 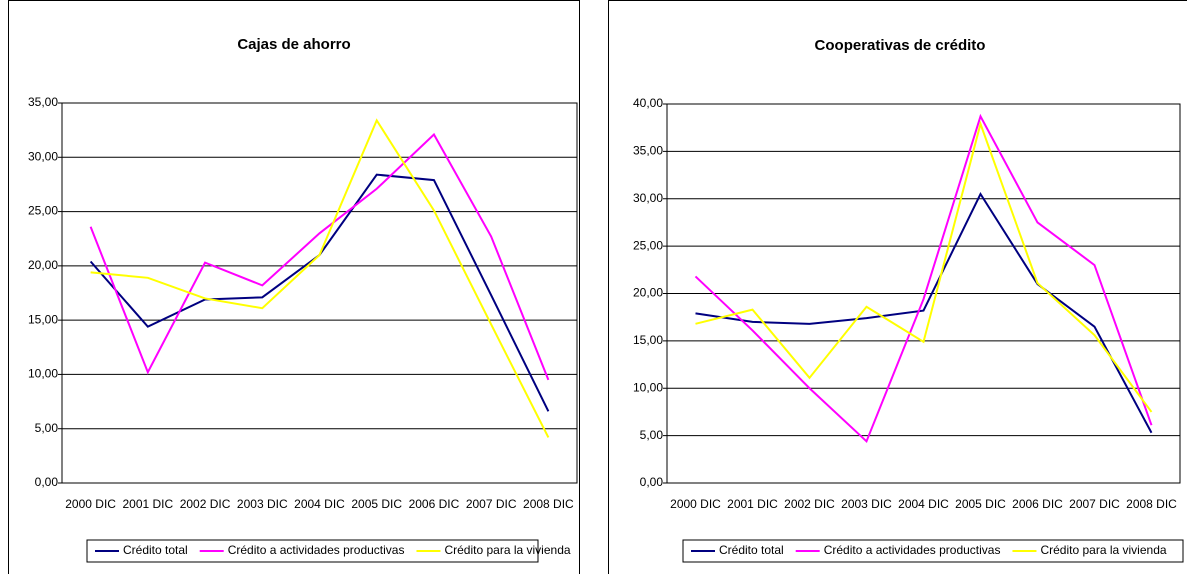 What do you see at coordinates (293, 44) in the screenshot?
I see `chart-title: Cajas de ahorro` at bounding box center [293, 44].